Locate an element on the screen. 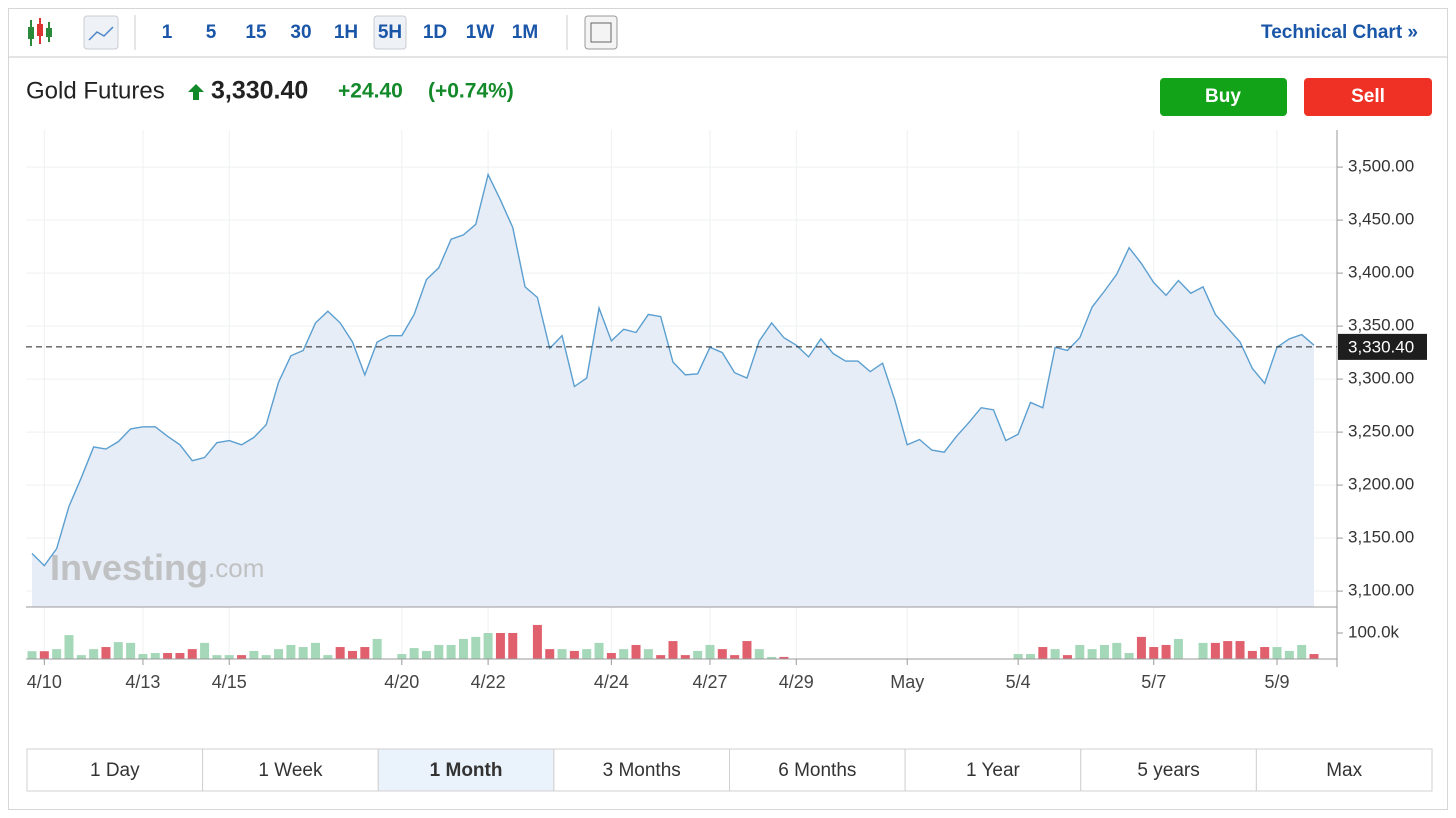 This screenshot has width=1456, height=818. price-change-percent: (+0.74%) is located at coordinates (471, 91).